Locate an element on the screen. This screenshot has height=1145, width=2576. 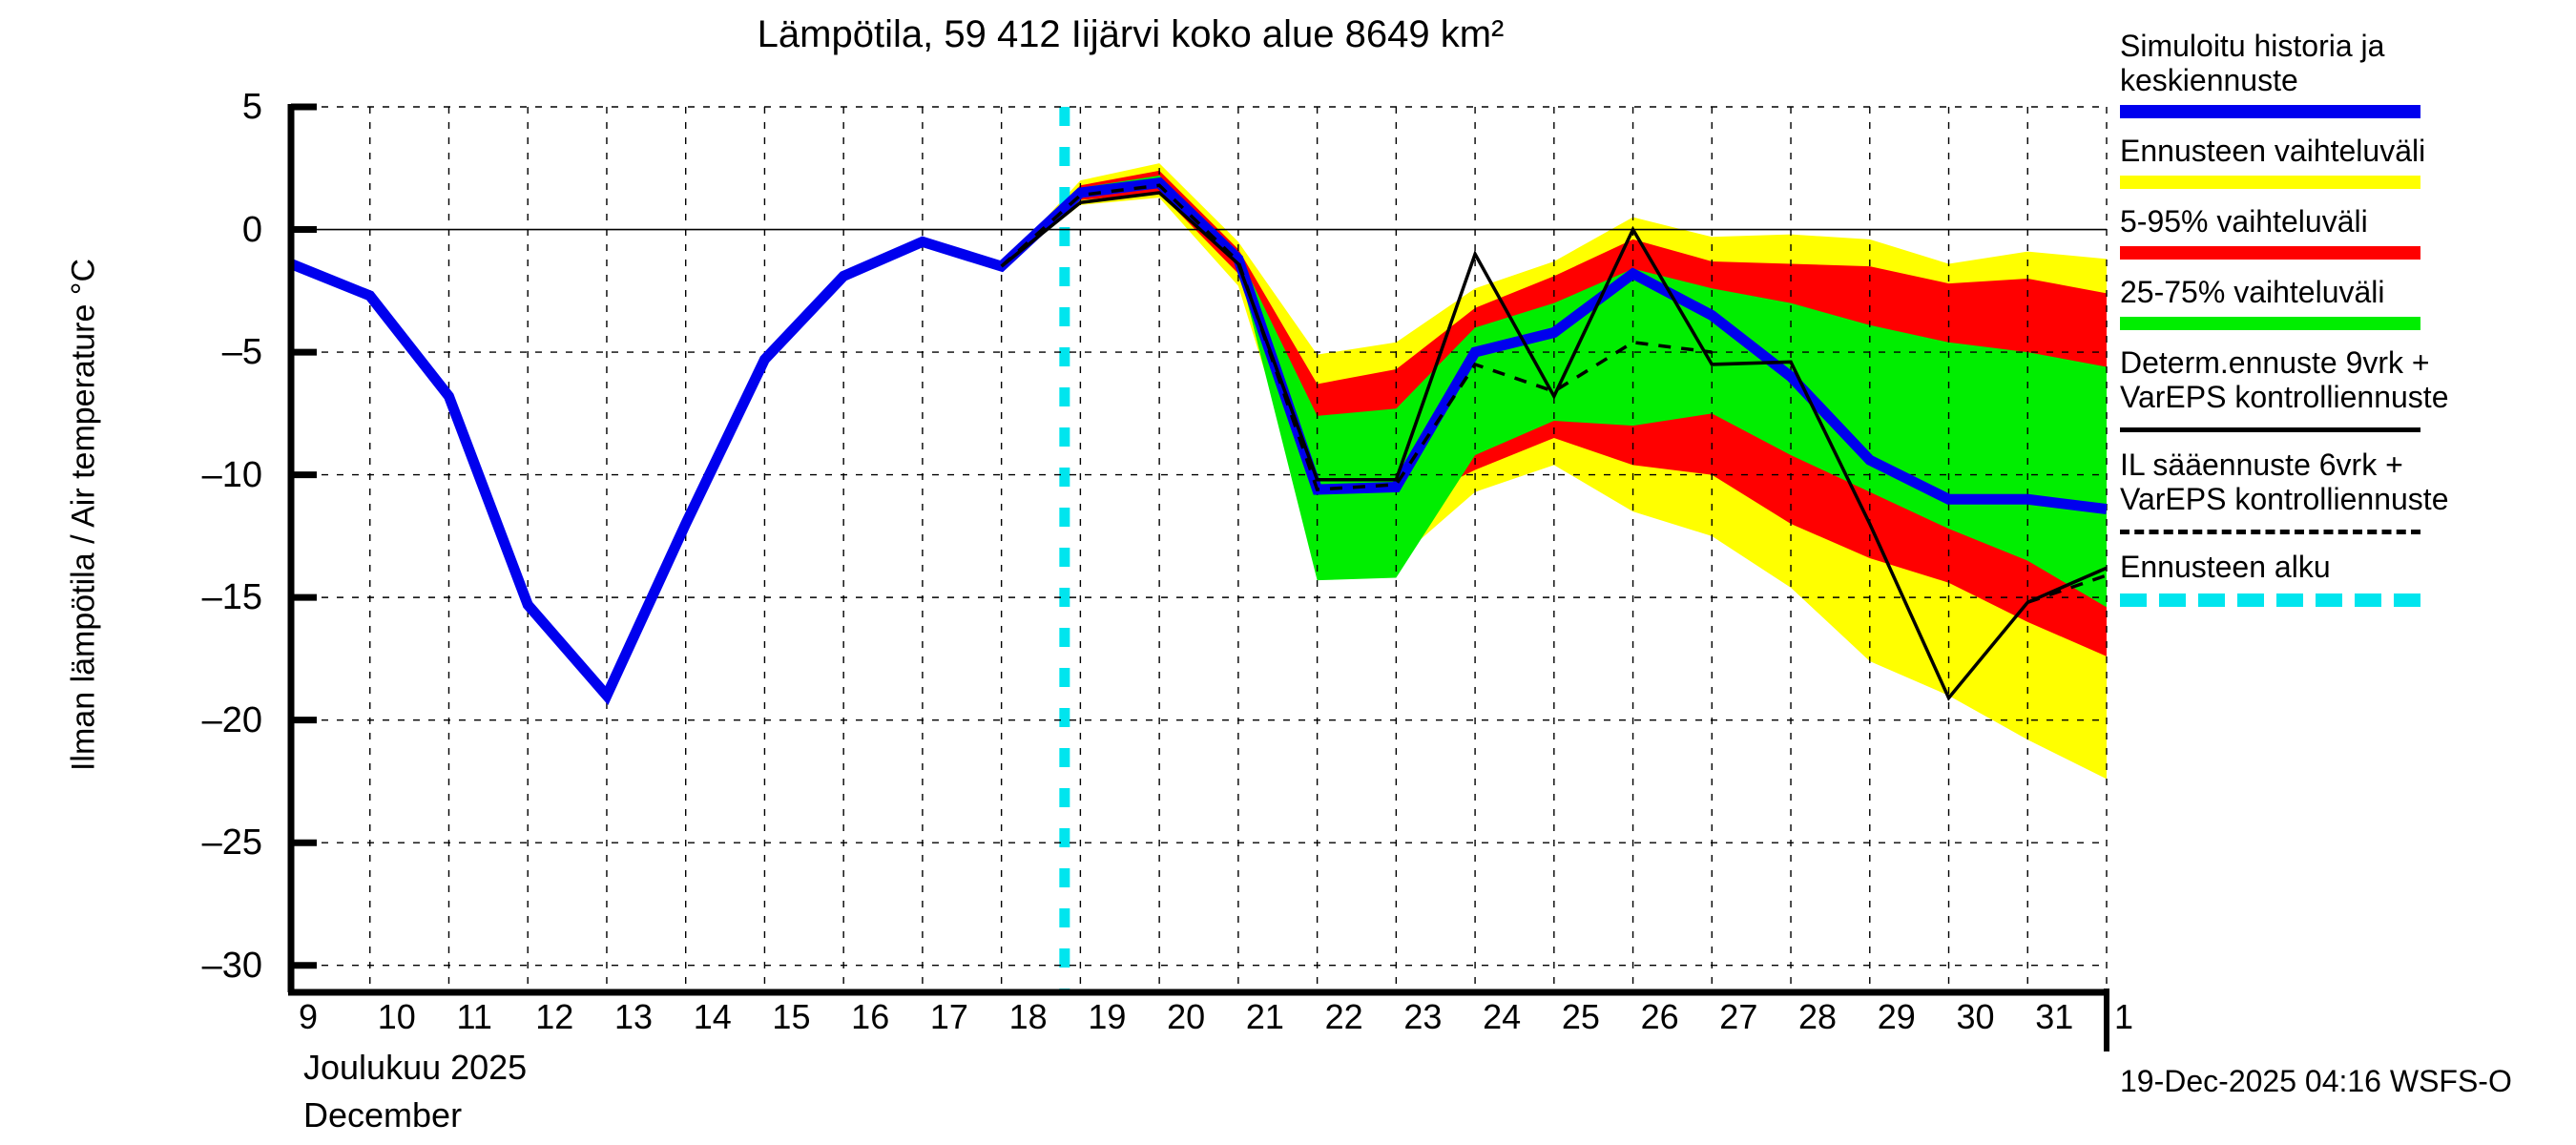
x-tick-label: 16 is located at coordinates (870, 1017).